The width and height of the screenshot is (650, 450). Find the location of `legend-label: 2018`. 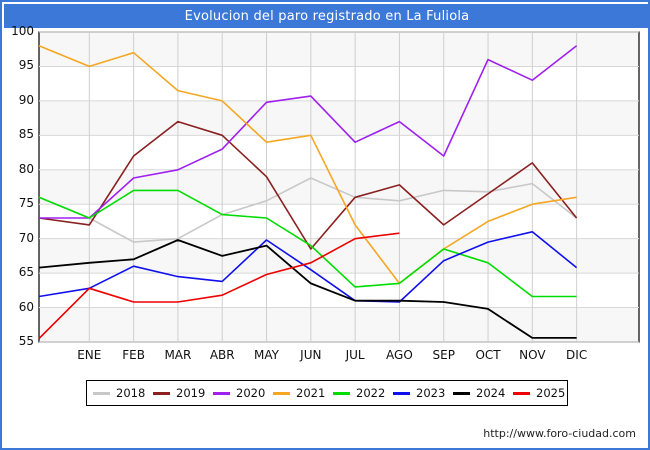

legend-label: 2018 is located at coordinates (131, 393).